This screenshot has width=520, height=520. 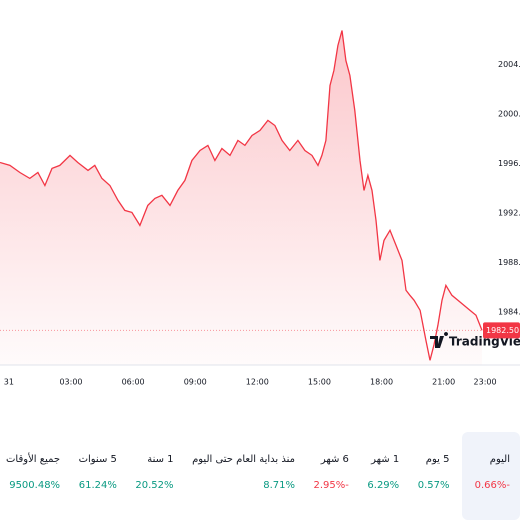 I want to click on period-tab: جميع الأوقات 9500.48%, so click(x=35, y=476).